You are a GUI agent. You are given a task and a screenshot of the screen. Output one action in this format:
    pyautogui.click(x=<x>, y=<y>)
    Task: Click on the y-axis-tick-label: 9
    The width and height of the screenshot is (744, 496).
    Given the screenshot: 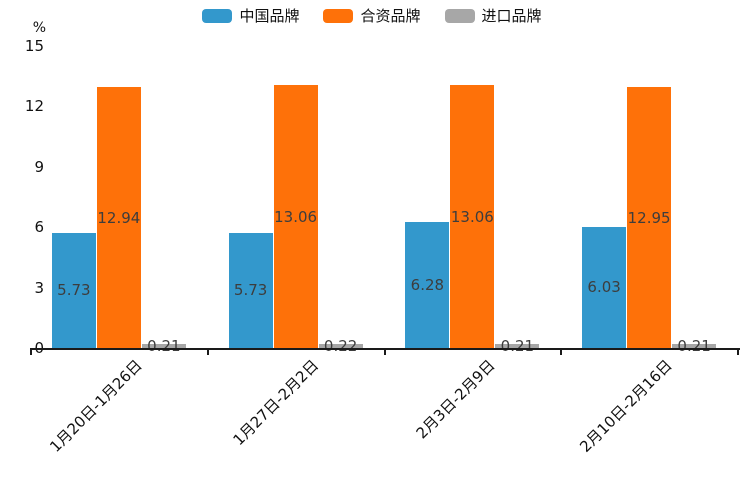 What is the action you would take?
    pyautogui.click(x=39, y=166)
    